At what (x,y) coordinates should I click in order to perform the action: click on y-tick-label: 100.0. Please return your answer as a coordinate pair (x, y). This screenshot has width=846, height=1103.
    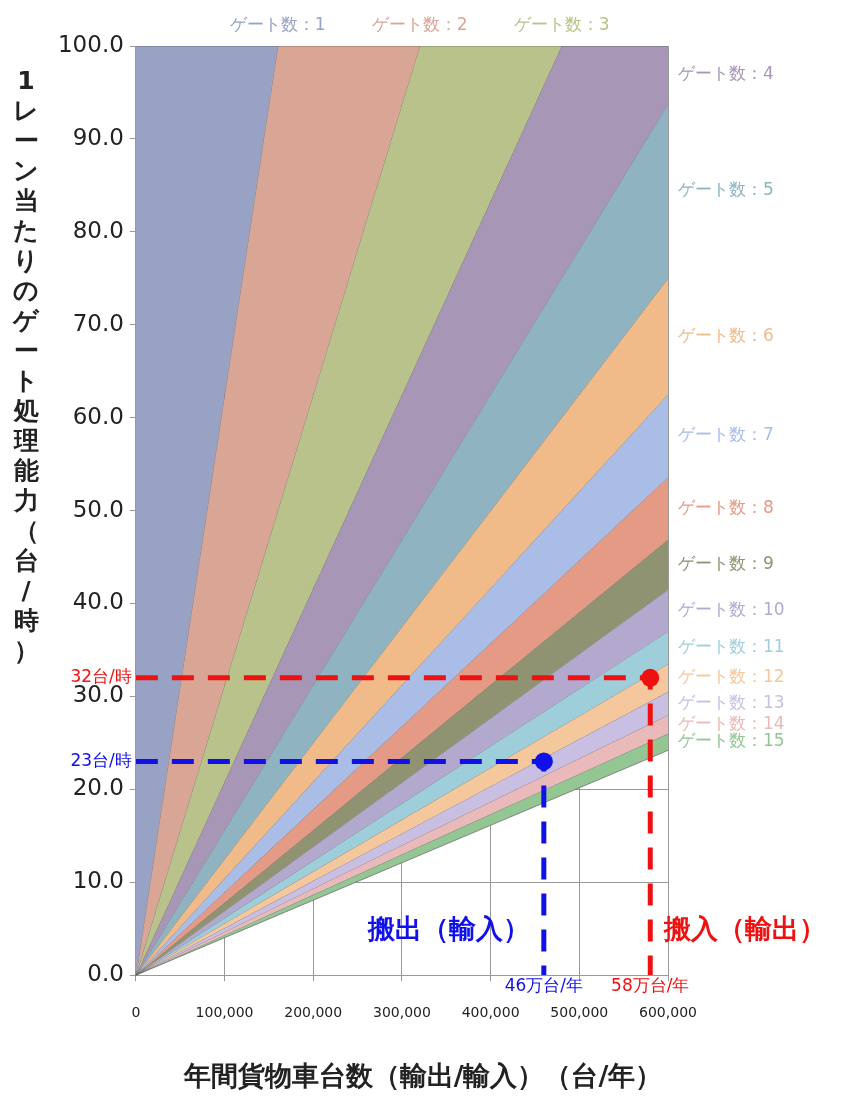
    Looking at the image, I should click on (90, 43).